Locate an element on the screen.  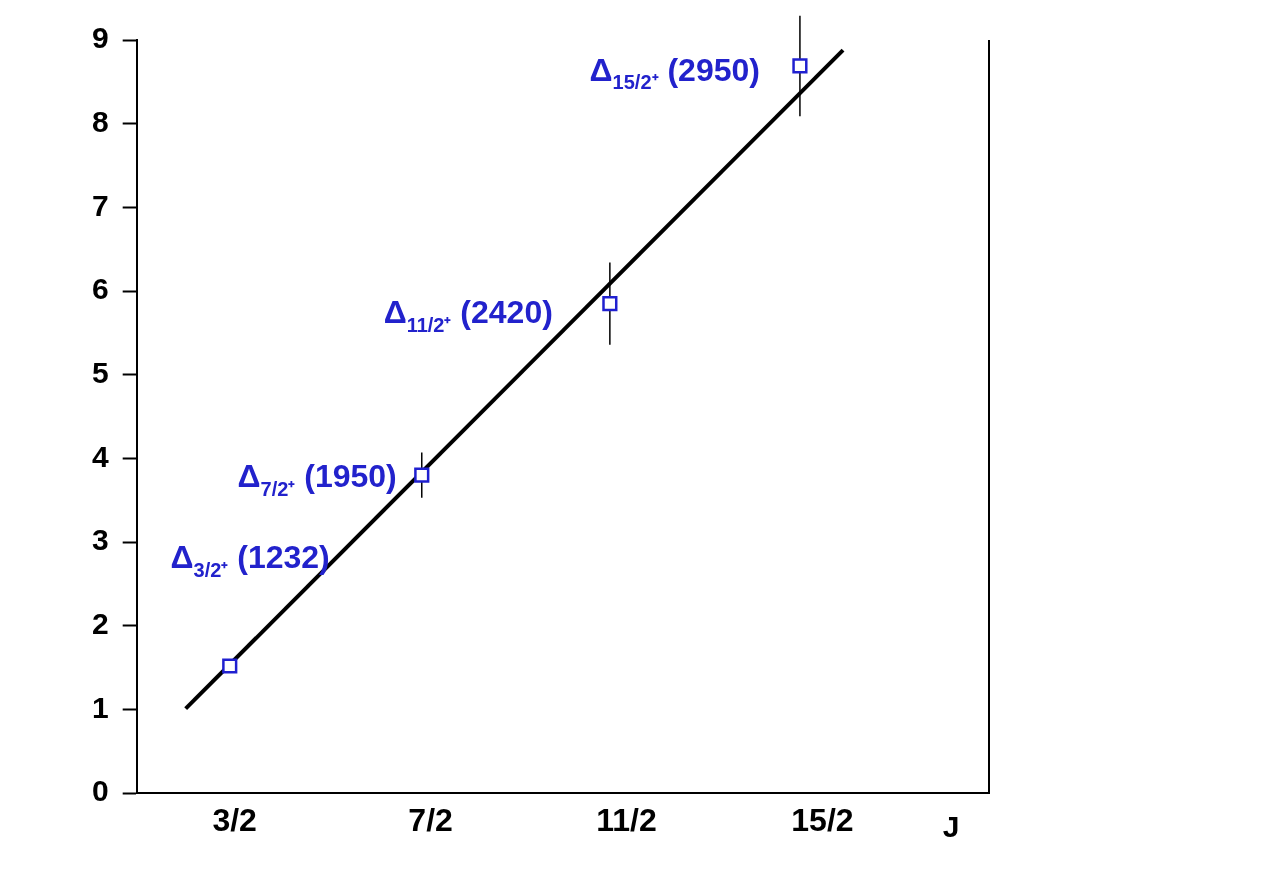
y-tick-label: 1 is located at coordinates (100, 707).